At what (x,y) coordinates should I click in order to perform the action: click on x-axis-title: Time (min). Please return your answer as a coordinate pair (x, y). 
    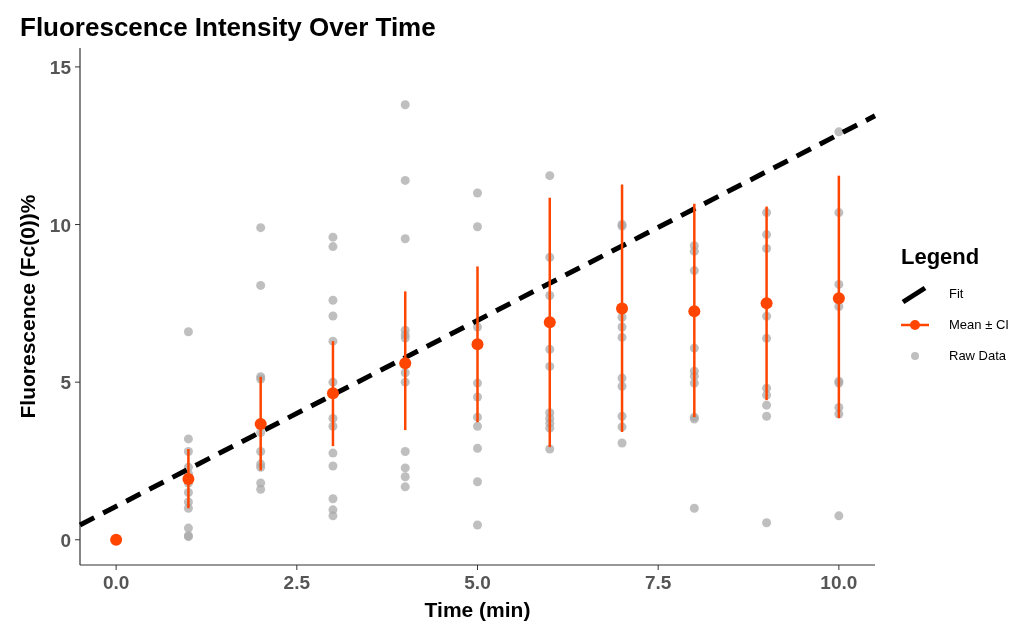
    Looking at the image, I should click on (477, 609).